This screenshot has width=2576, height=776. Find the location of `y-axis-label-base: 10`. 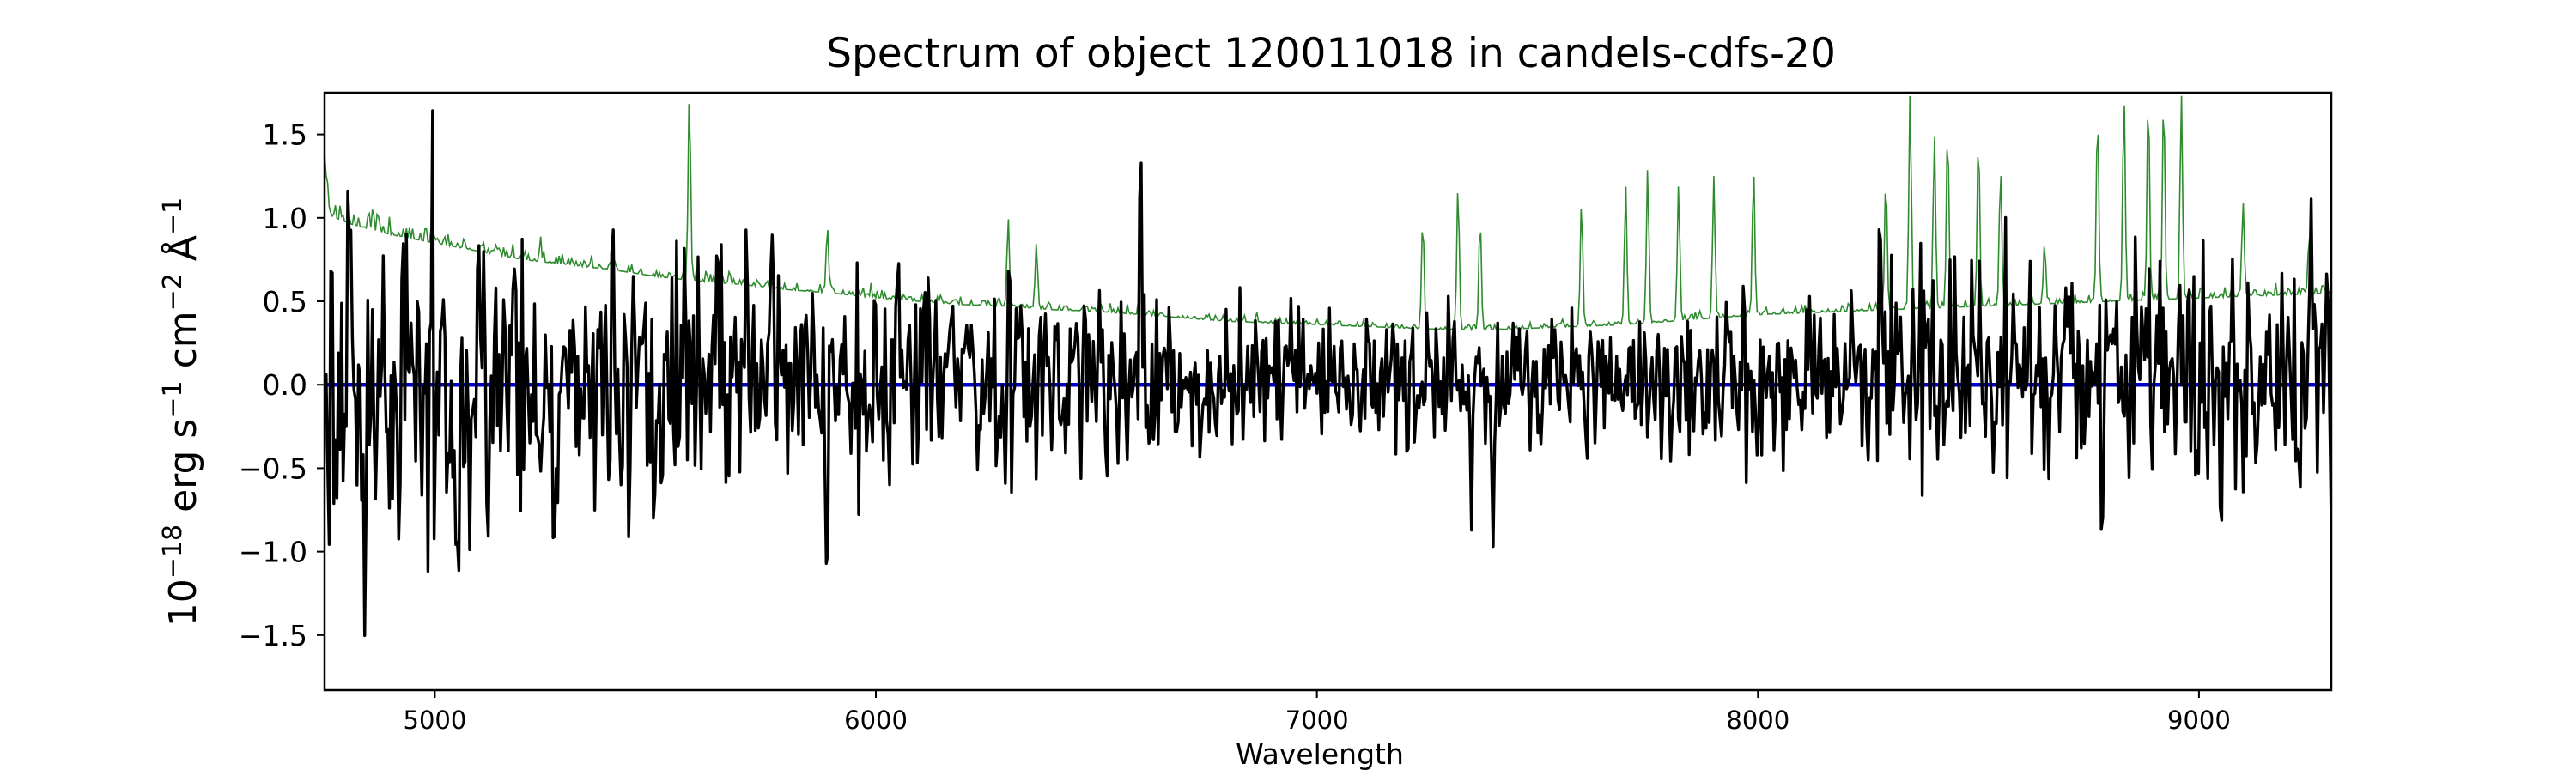

y-axis-label-base: 10 is located at coordinates (183, 603).